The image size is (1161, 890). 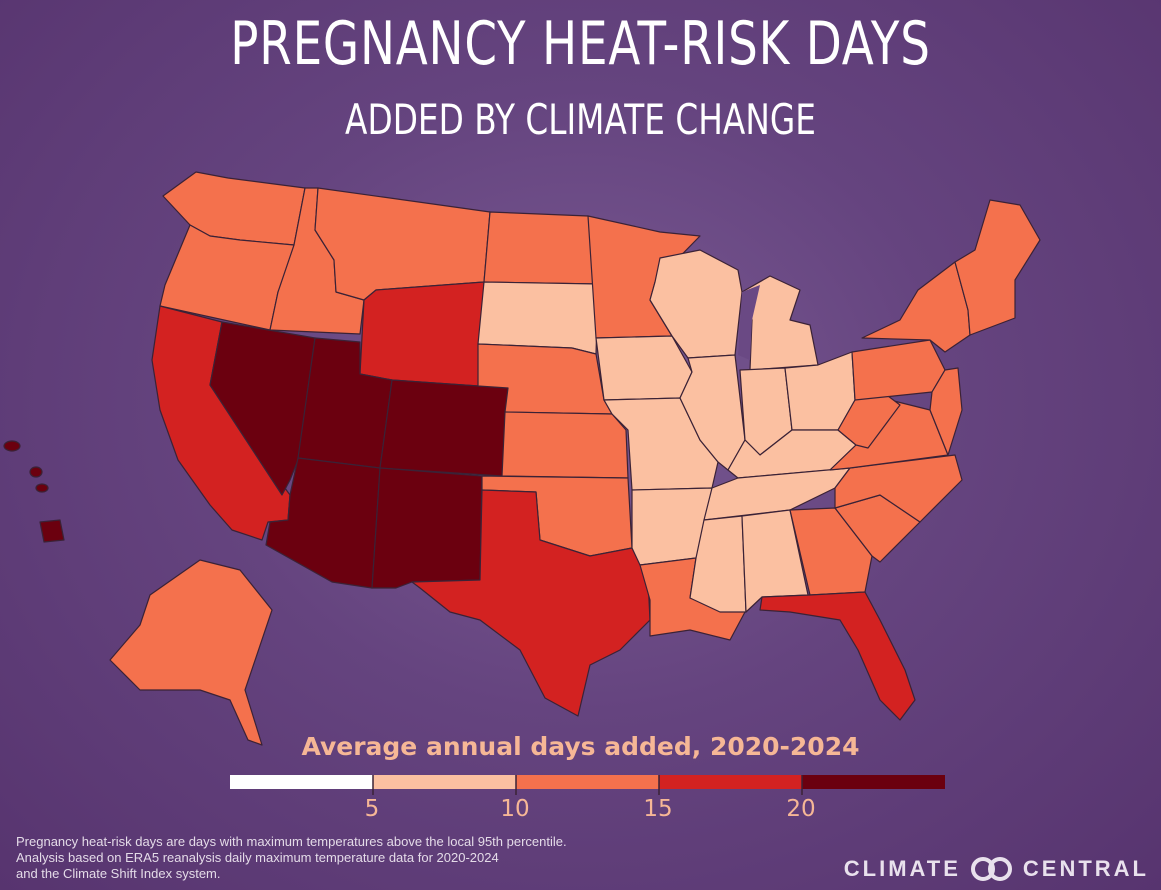 What do you see at coordinates (531, 603) in the screenshot?
I see `state-texas` at bounding box center [531, 603].